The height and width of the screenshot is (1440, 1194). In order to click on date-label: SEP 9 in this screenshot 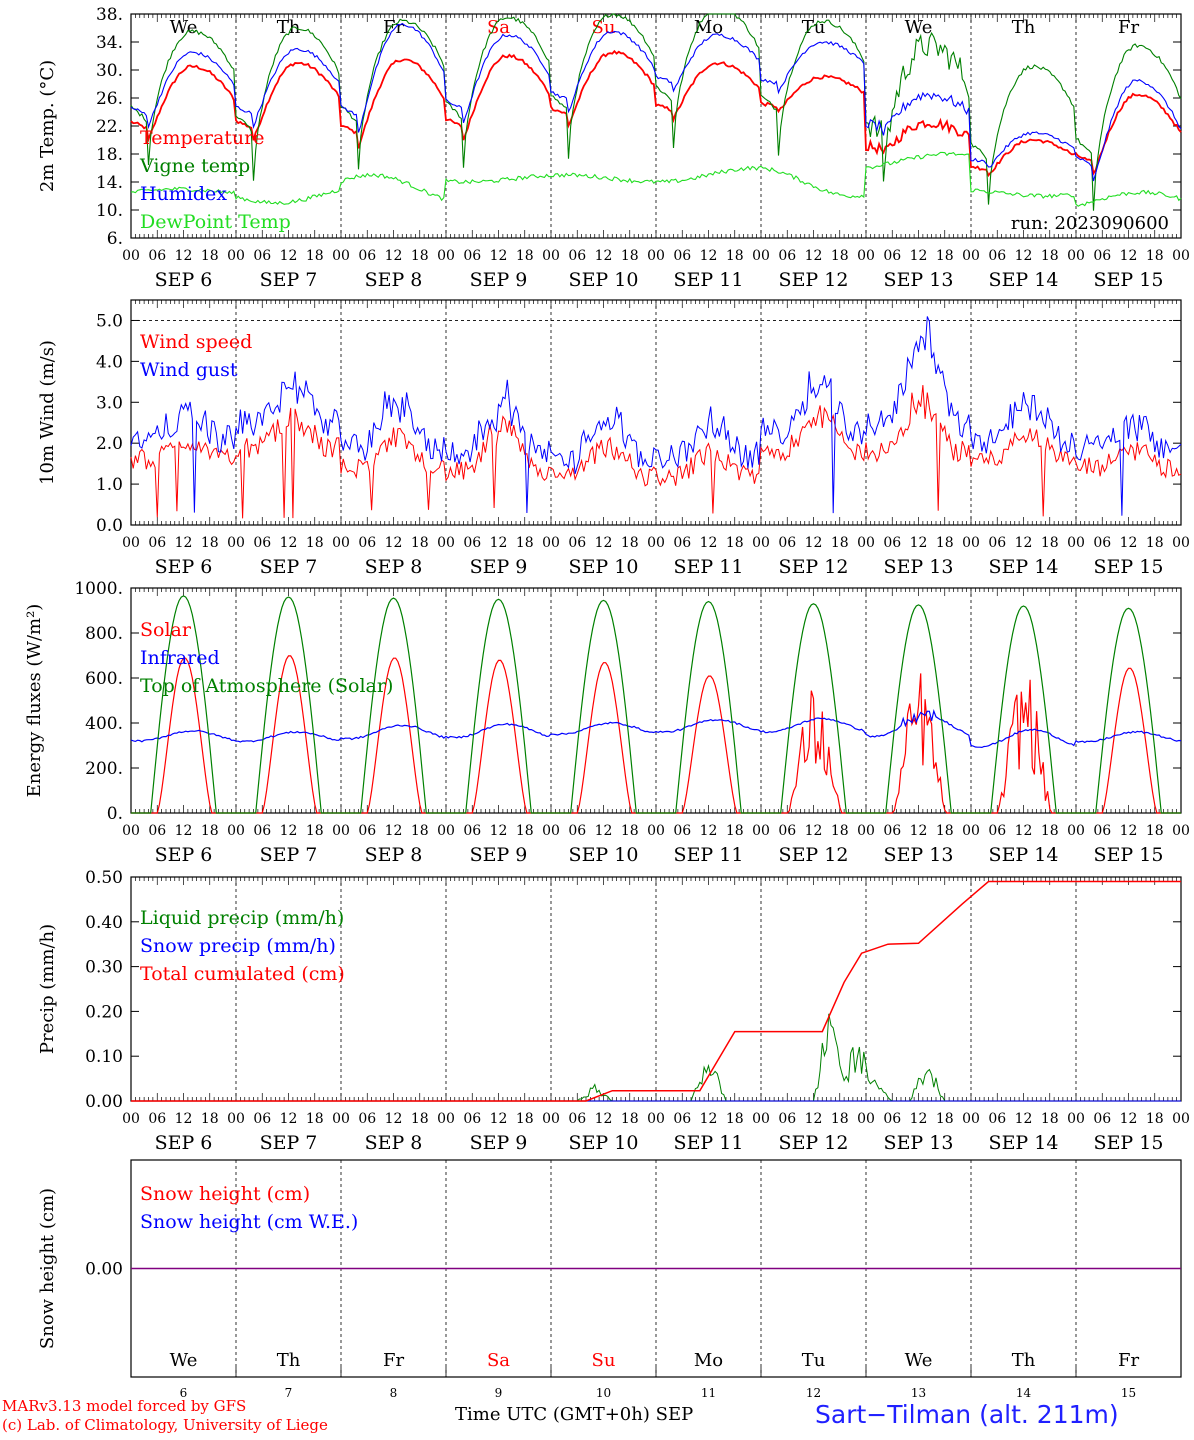, I will do `click(499, 567)`.